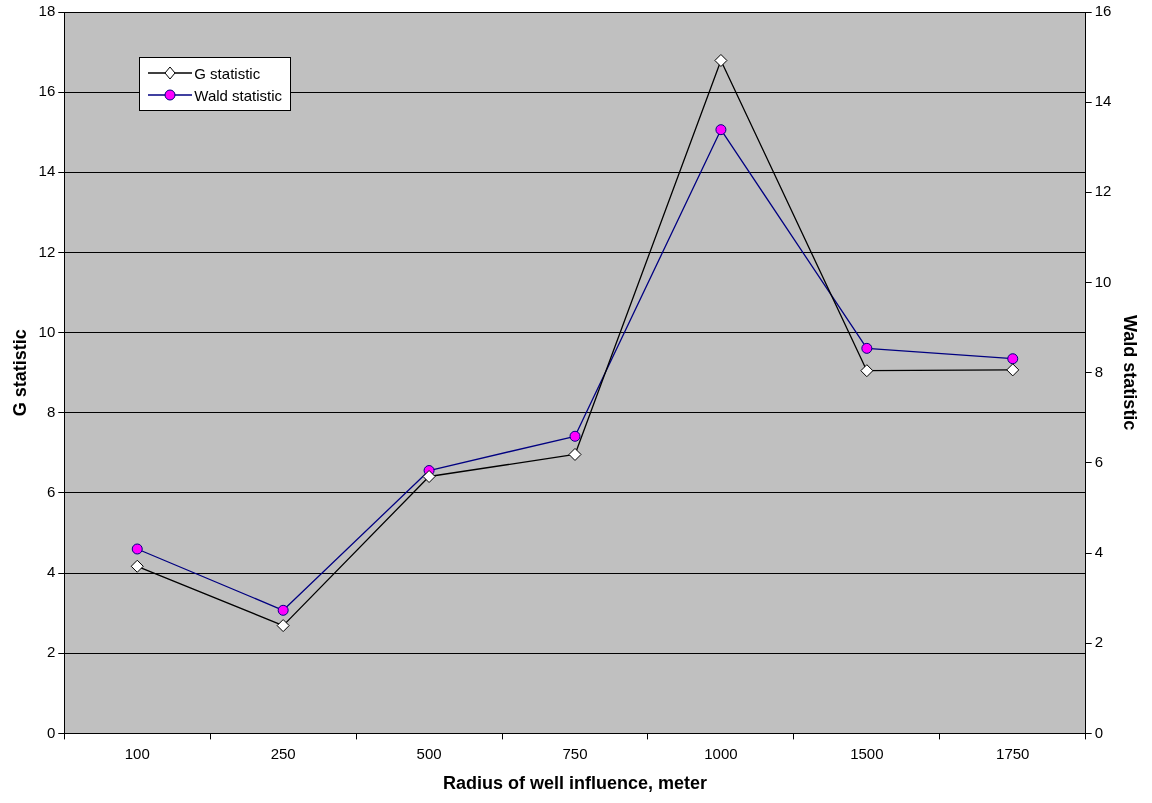 The image size is (1152, 803). Describe the element at coordinates (47, 91) in the screenshot. I see `y-tick-label: 16` at that location.